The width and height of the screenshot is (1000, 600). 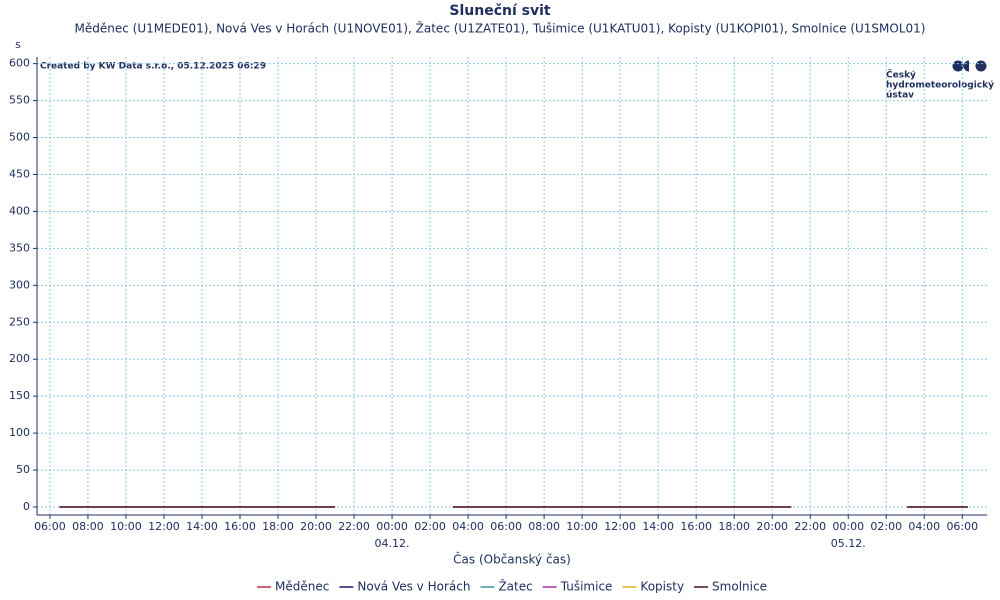 What do you see at coordinates (19, 432) in the screenshot?
I see `y-tick-label: 100` at bounding box center [19, 432].